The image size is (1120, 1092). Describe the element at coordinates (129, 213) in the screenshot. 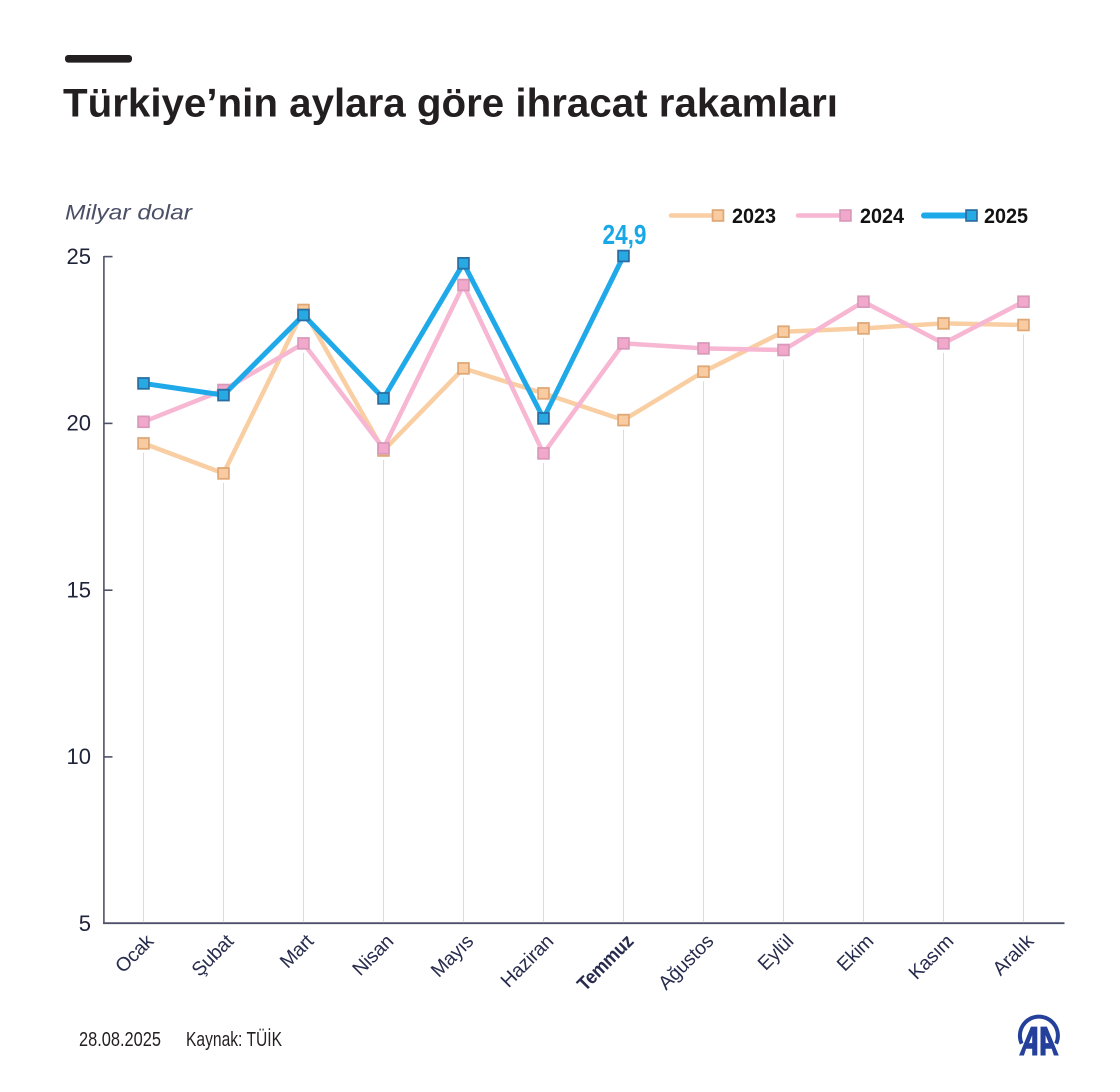

I see `svg-text: Milyar dolar` at that location.